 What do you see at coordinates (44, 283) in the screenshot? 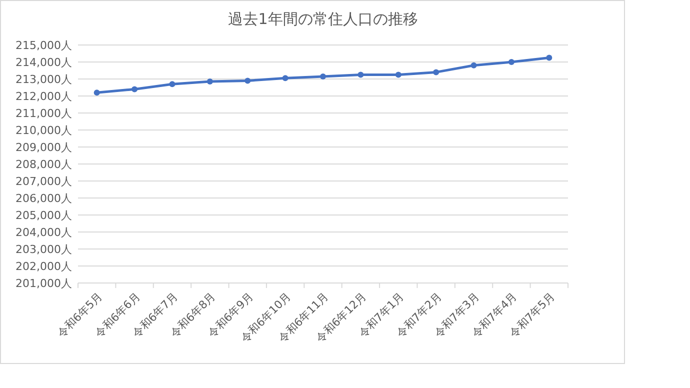
I see `y-tick-label: 201,000人` at bounding box center [44, 283].